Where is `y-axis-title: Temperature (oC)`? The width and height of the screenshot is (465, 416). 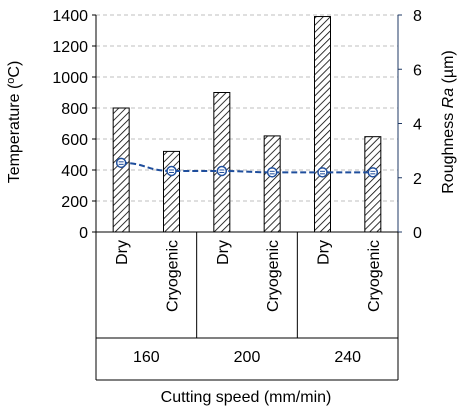 y-axis-title: Temperature (oC) is located at coordinates (14, 122).